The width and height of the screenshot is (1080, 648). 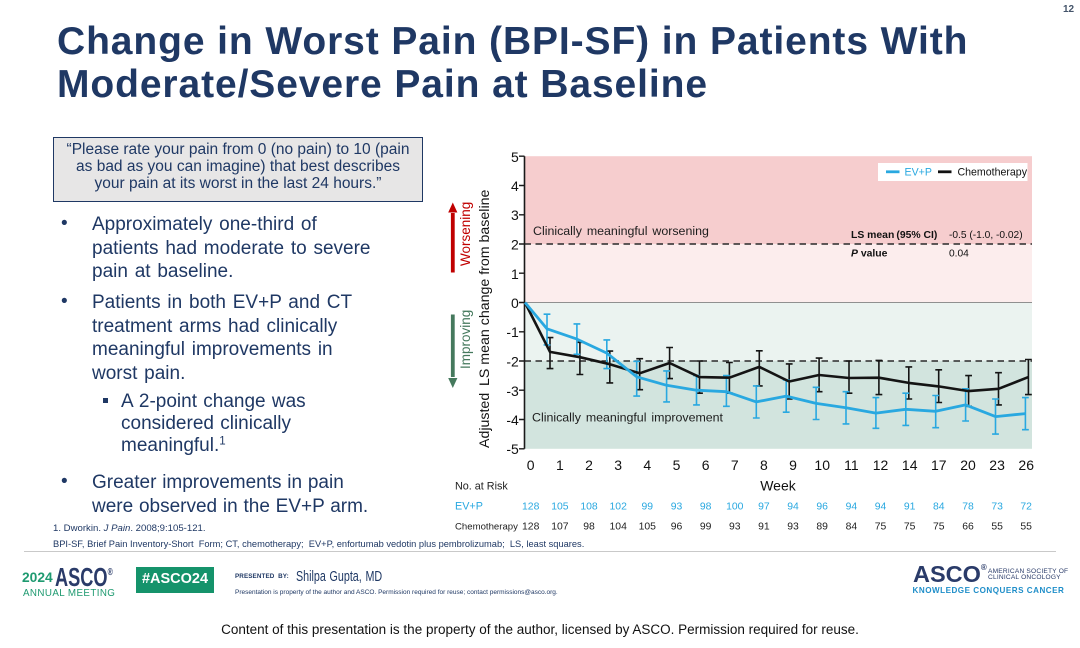 I want to click on svg-text: -4, so click(x=512, y=420).